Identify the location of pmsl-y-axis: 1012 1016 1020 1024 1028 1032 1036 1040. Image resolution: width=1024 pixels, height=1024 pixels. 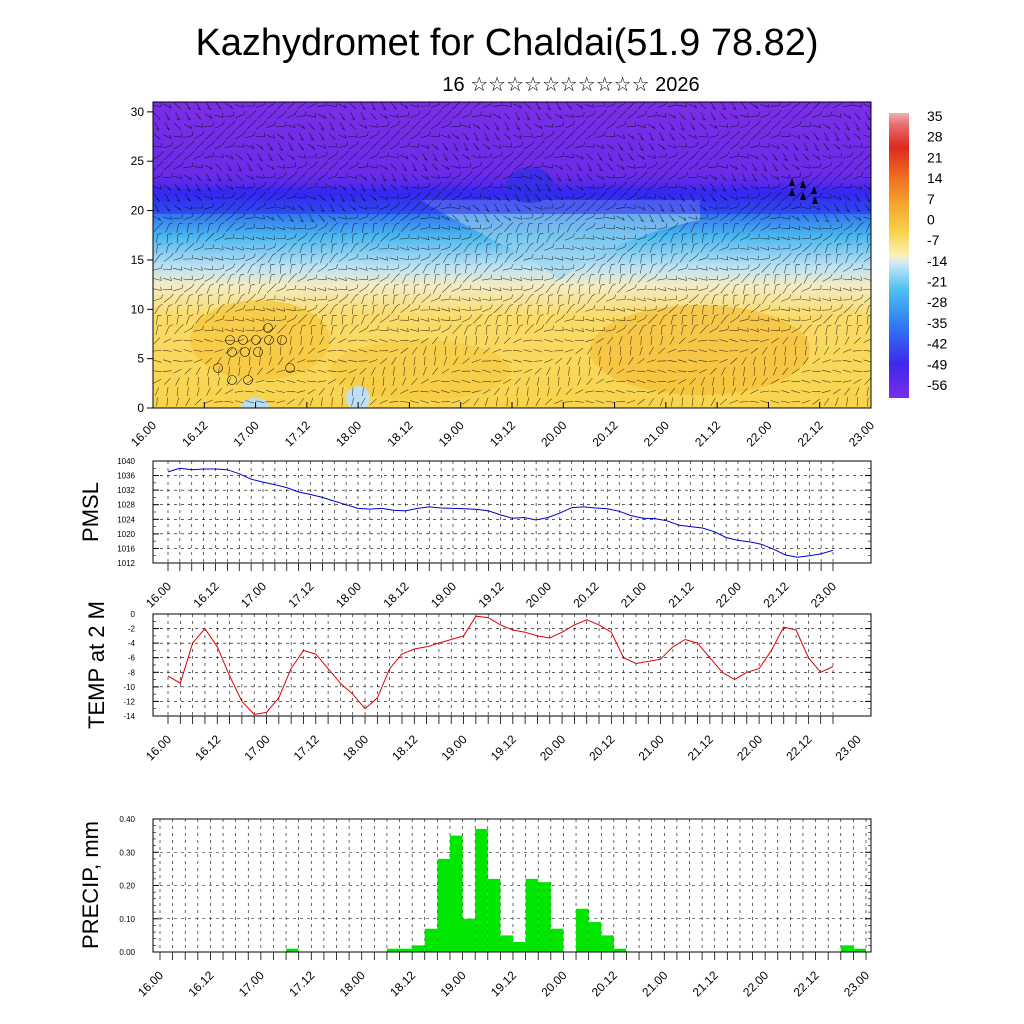
(494, 512).